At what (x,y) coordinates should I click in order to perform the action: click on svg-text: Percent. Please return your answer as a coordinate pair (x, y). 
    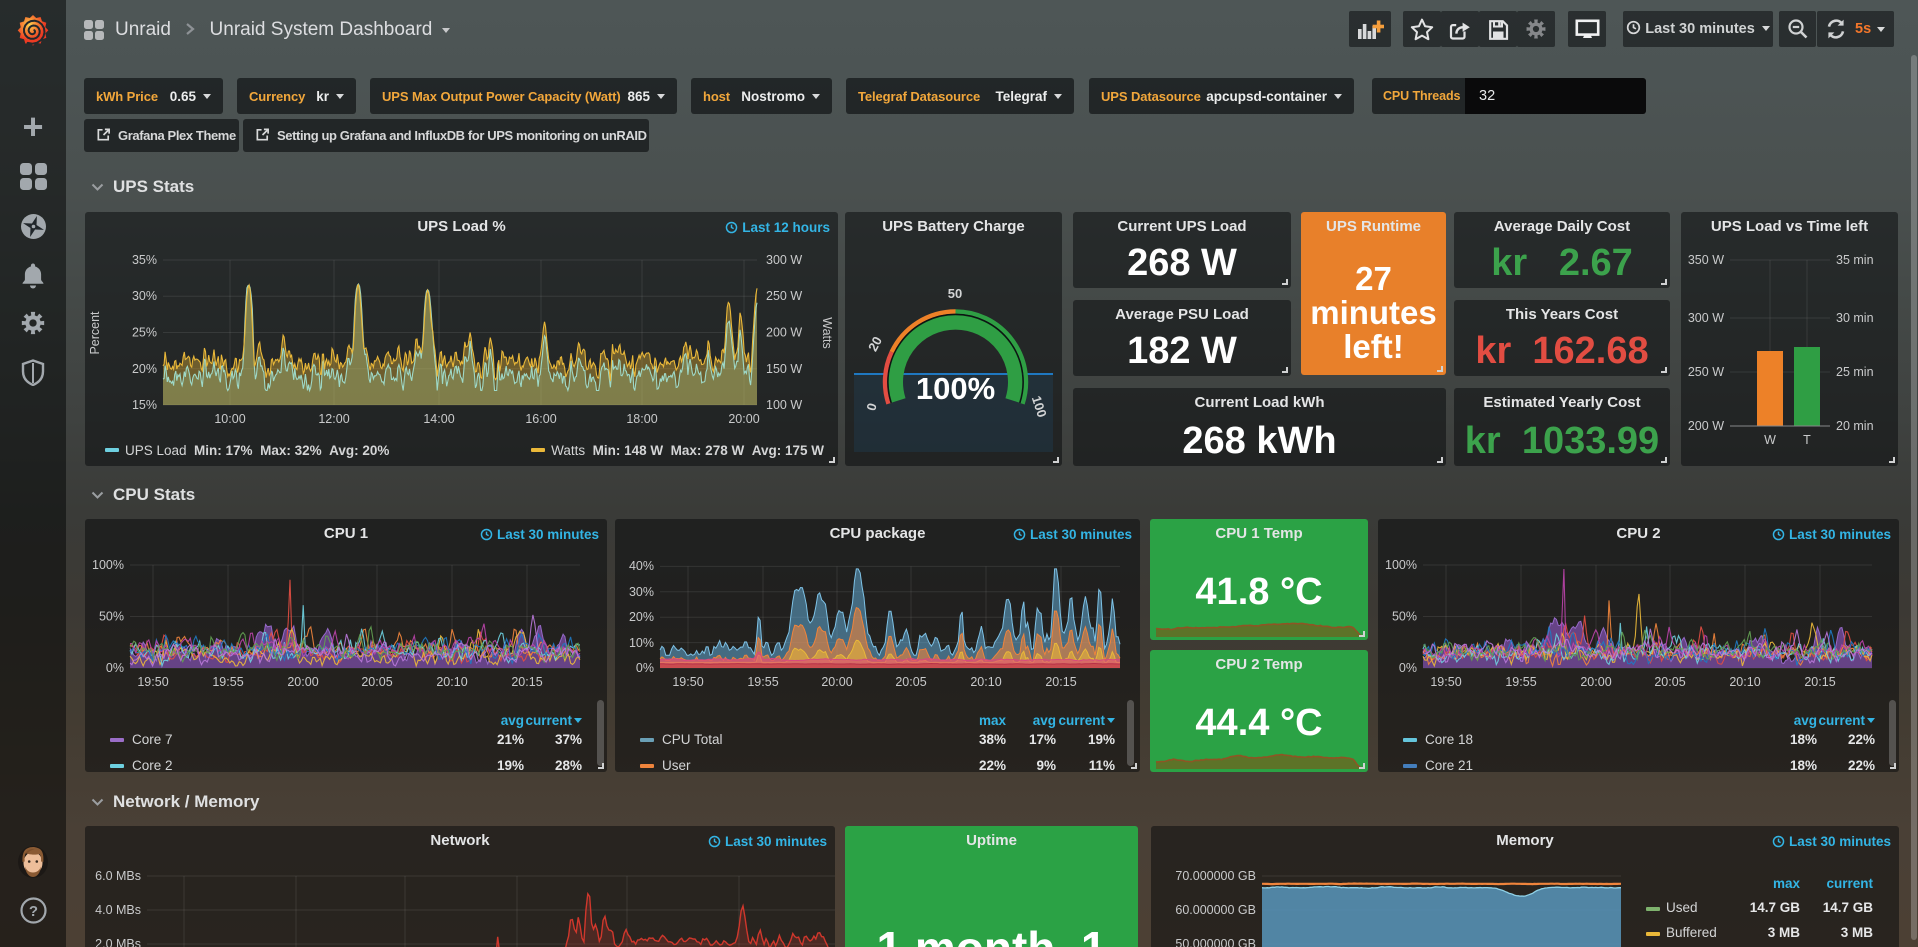
    Looking at the image, I should click on (95, 333).